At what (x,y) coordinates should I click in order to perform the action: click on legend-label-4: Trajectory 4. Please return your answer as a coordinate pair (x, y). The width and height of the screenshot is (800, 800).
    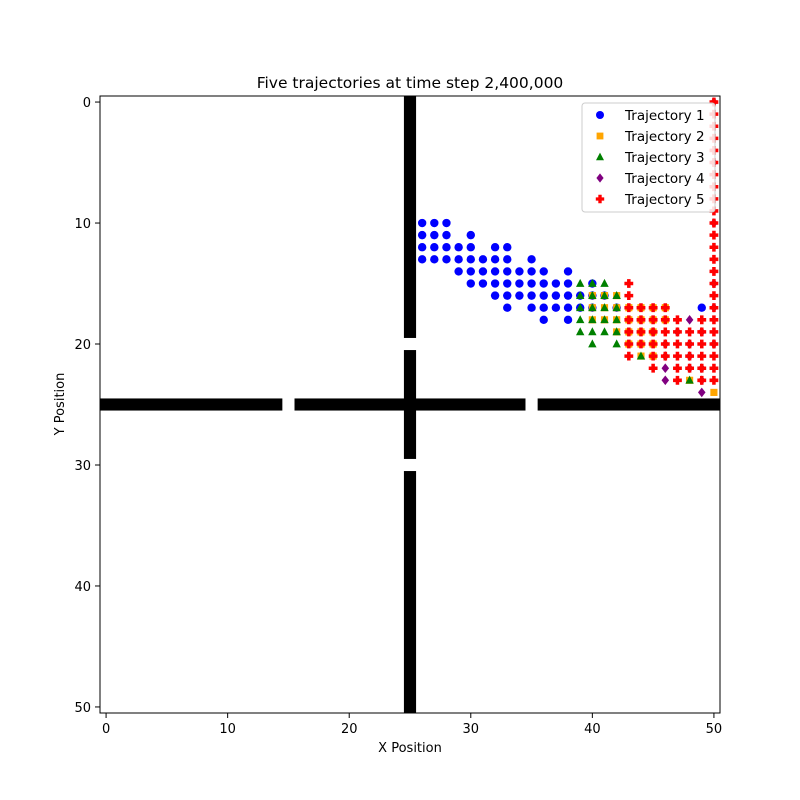
    Looking at the image, I should click on (664, 179).